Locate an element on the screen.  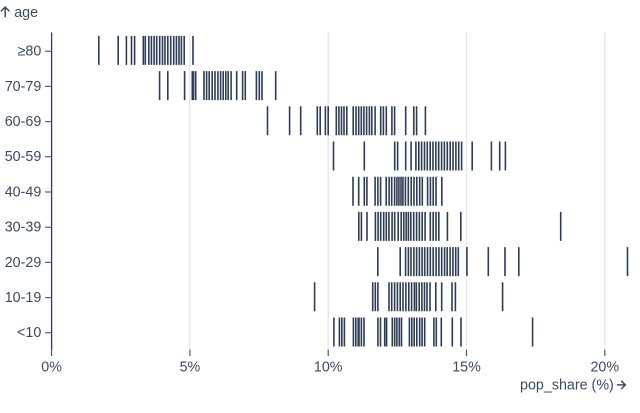
svg-text: pop_share (%) is located at coordinates (567, 385).